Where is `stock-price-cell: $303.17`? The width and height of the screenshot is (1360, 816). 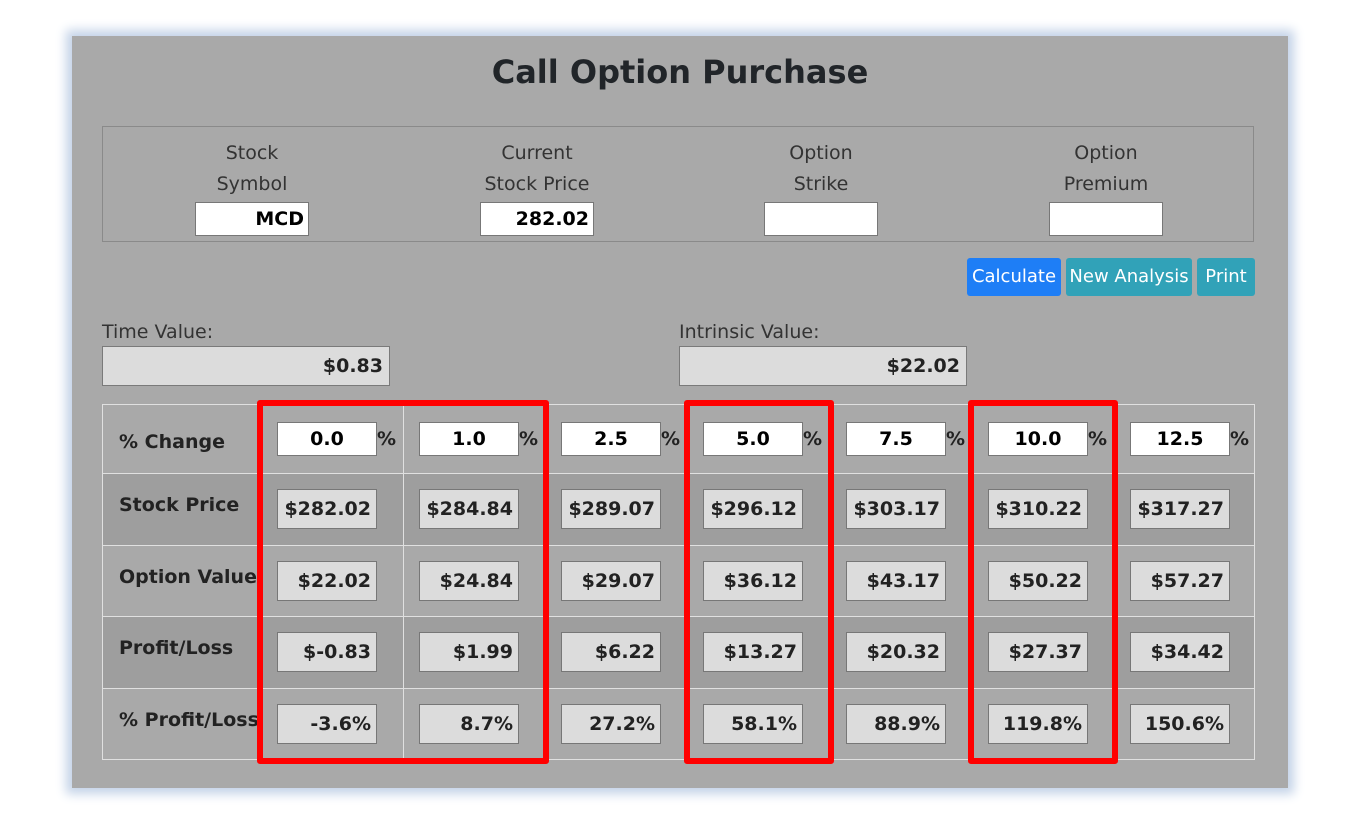
stock-price-cell: $303.17 is located at coordinates (896, 509).